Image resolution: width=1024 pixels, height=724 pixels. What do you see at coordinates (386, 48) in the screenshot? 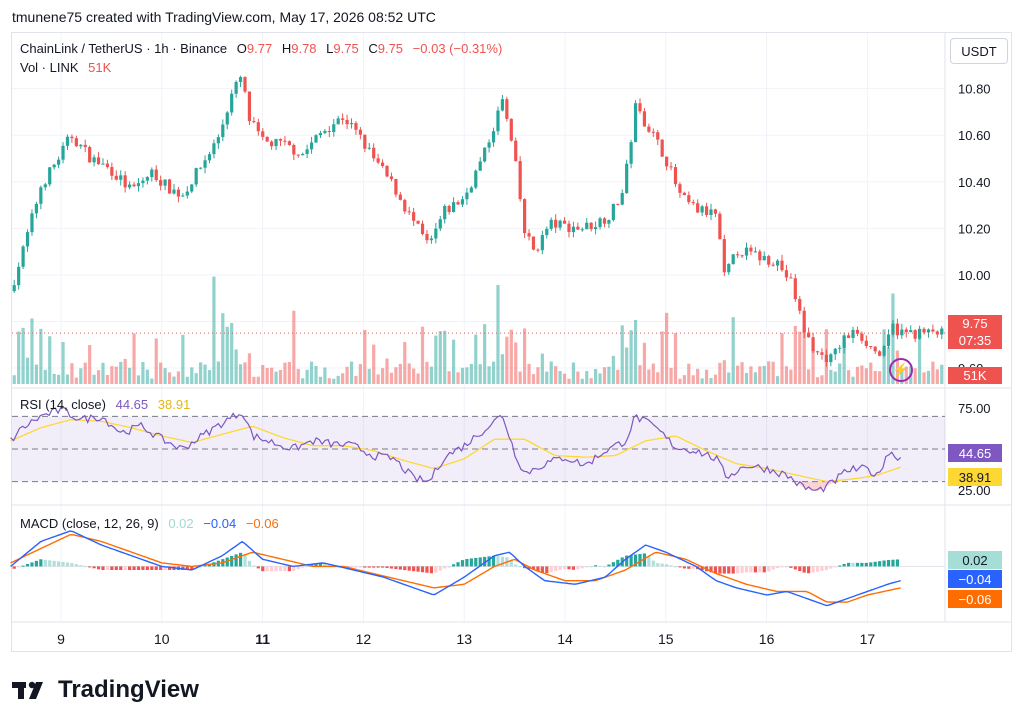
I see `ohlc-close: C9.75` at bounding box center [386, 48].